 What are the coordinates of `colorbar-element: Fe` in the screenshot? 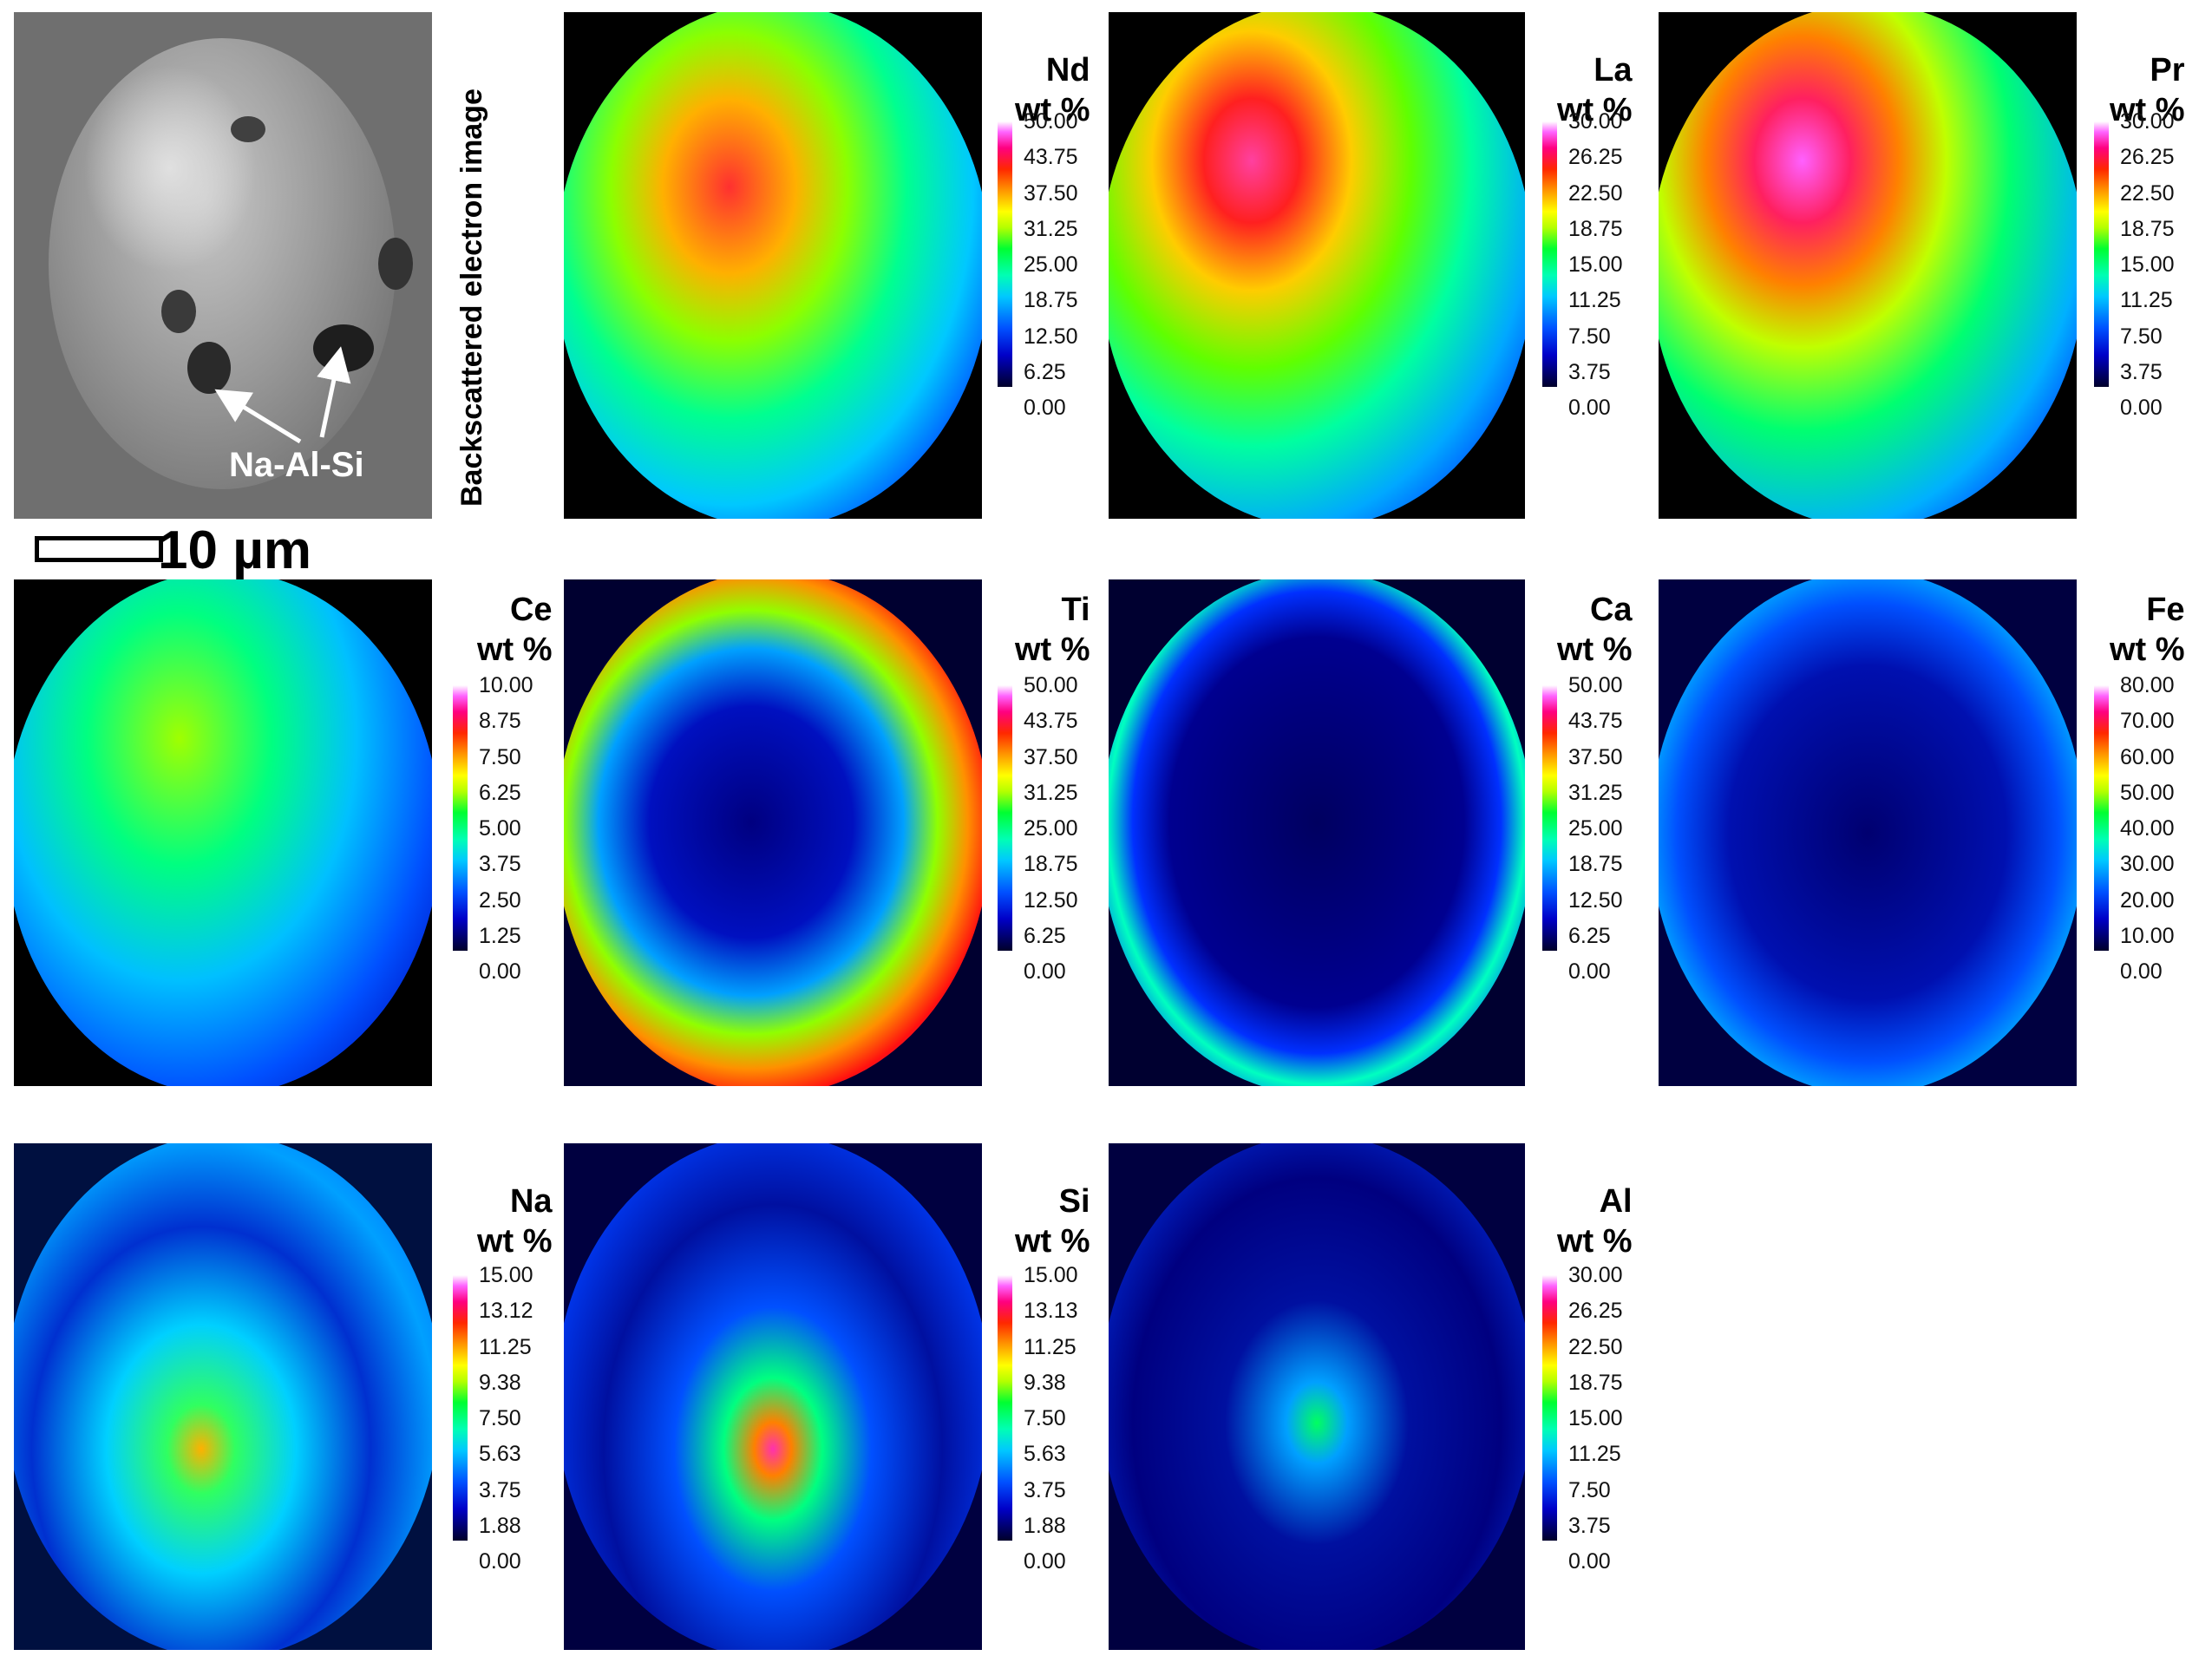 It's located at (2165, 610).